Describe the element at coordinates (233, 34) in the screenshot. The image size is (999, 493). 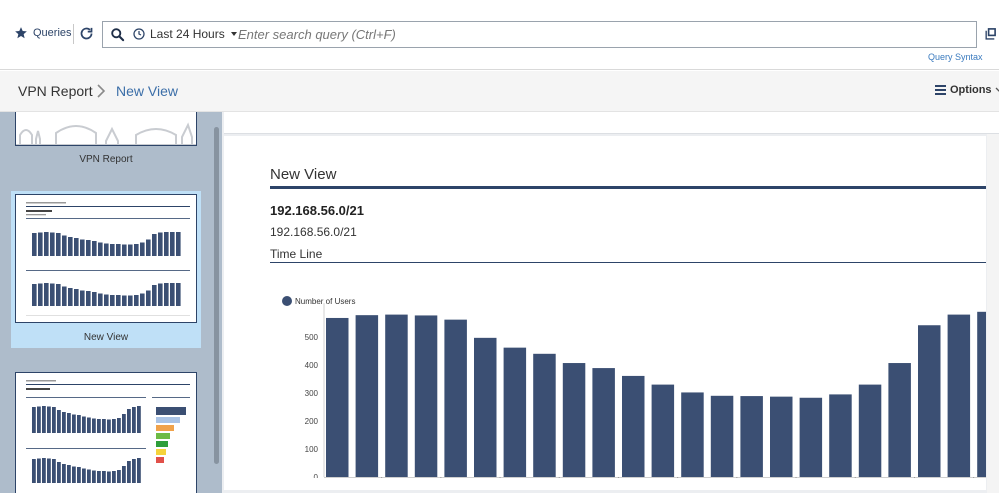
I see `caret-down-icon` at that location.